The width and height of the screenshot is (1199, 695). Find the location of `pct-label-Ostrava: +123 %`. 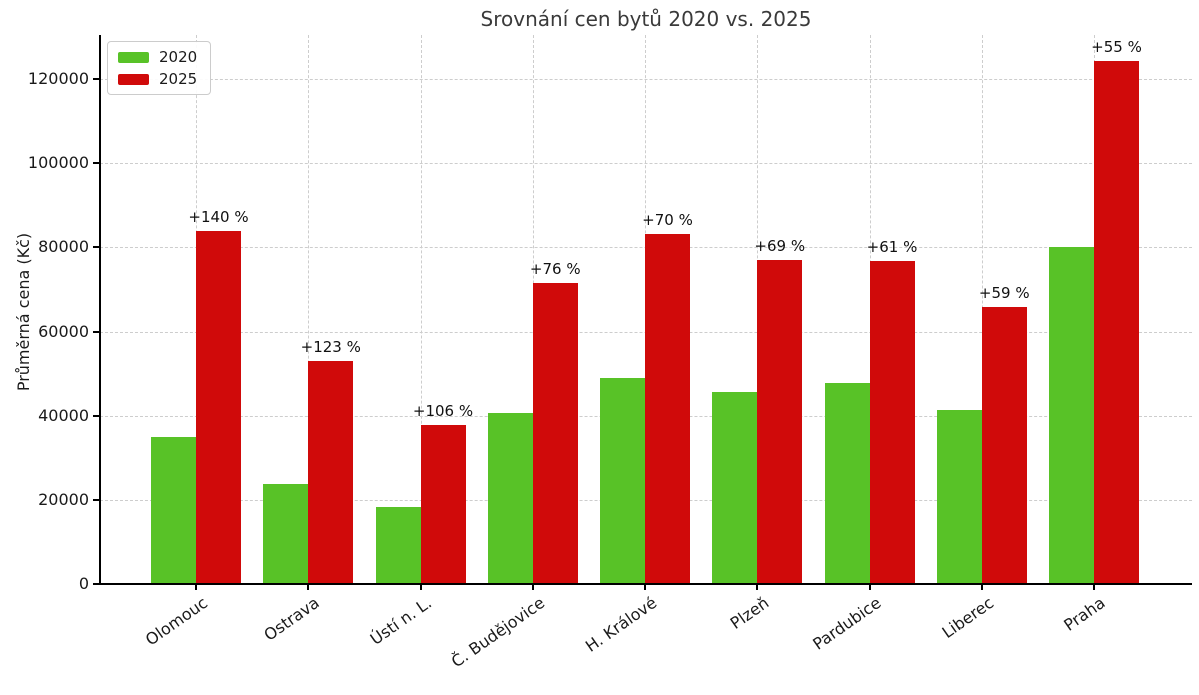

pct-label-Ostrava: +123 % is located at coordinates (330, 347).